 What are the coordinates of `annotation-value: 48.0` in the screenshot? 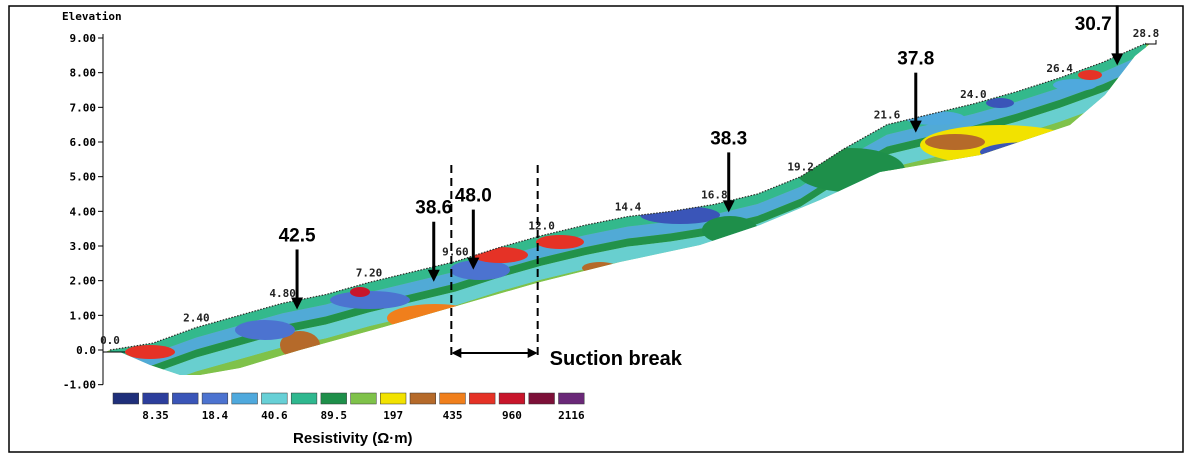 It's located at (473, 196).